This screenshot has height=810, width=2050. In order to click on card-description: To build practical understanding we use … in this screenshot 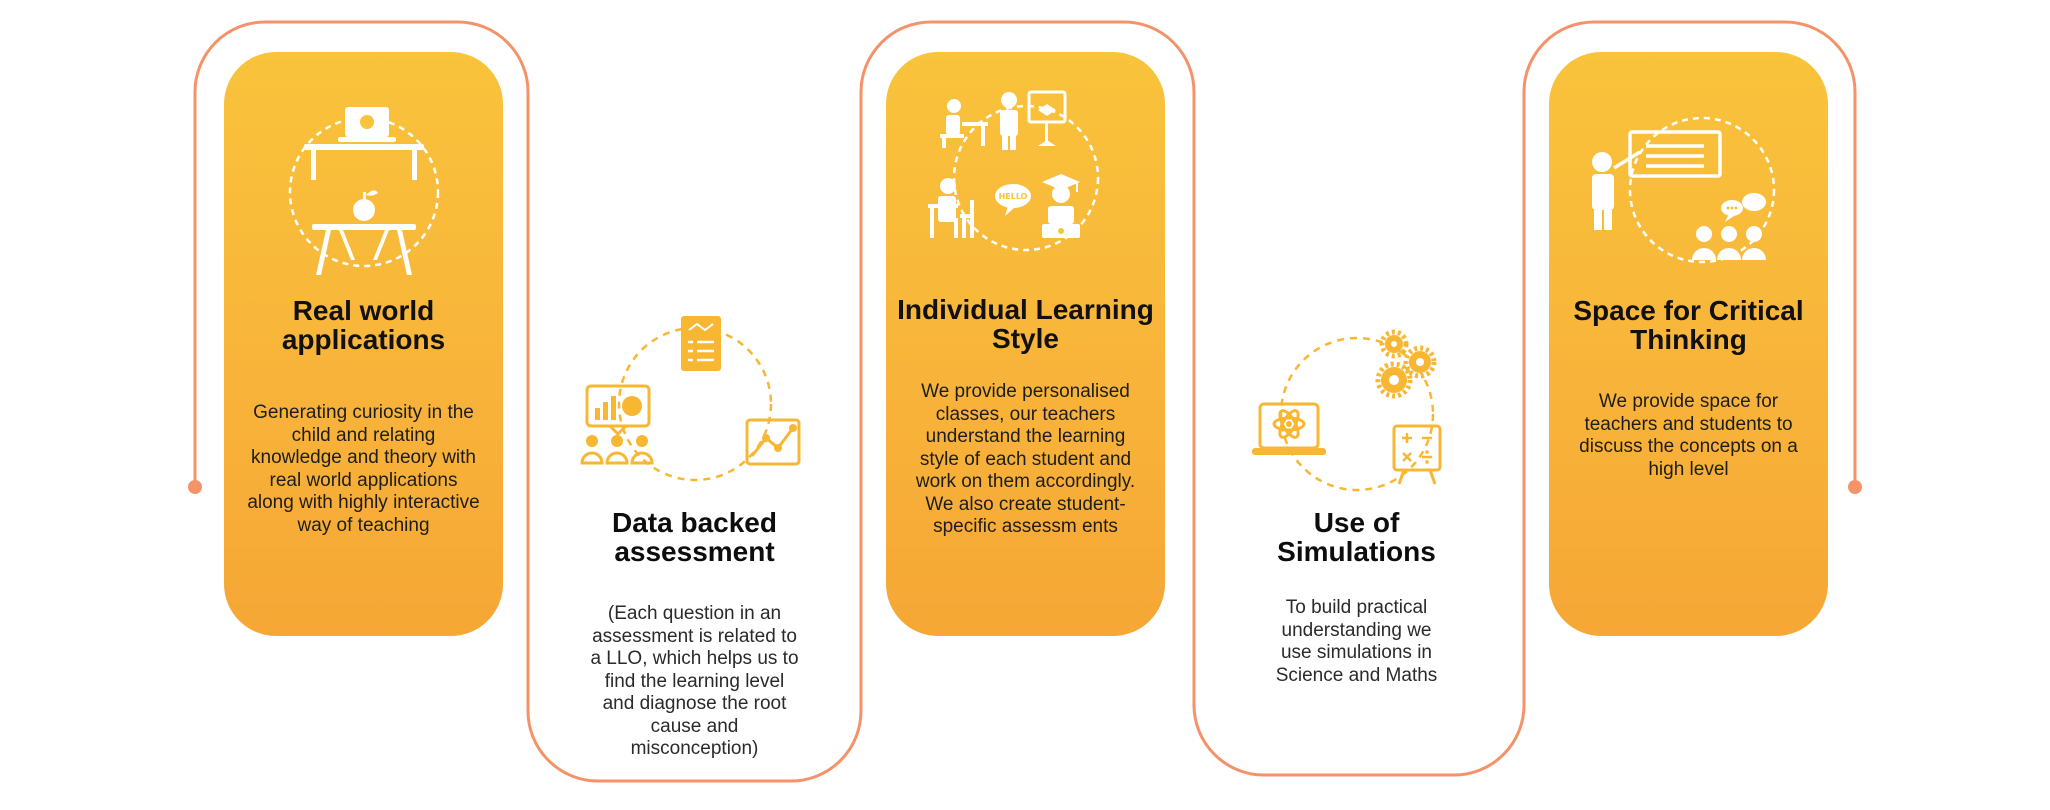, I will do `click(1356, 641)`.